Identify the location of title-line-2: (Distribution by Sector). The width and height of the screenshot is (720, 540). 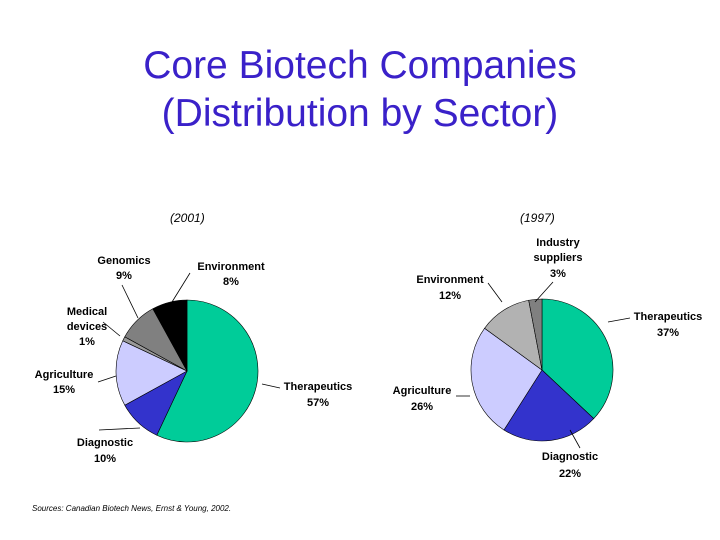
(360, 113).